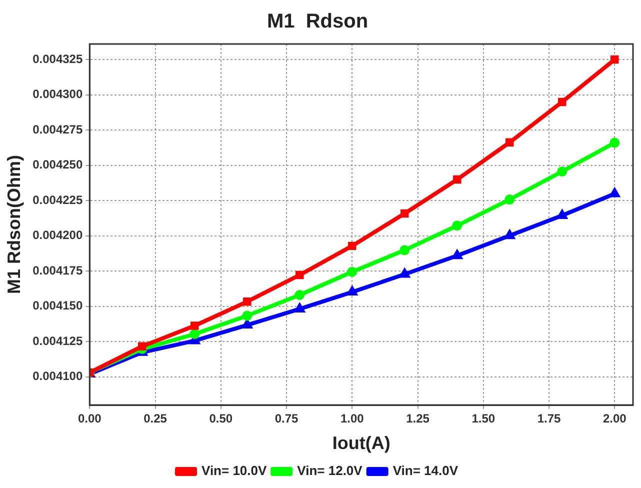 The image size is (641, 488). I want to click on x-tick-label: 1.25, so click(418, 419).